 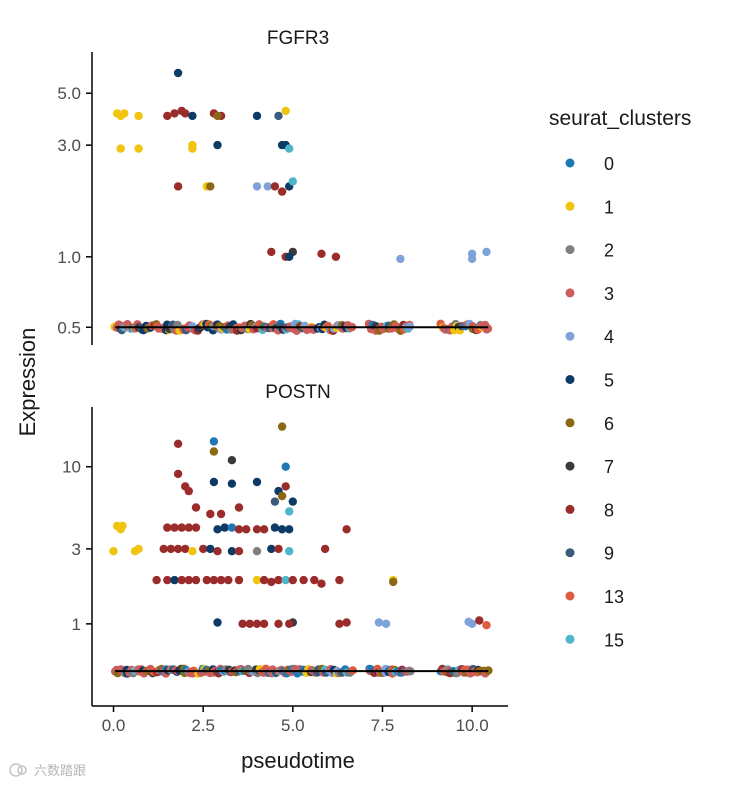 What do you see at coordinates (76, 624) in the screenshot?
I see `postn-y-tick-label: 1` at bounding box center [76, 624].